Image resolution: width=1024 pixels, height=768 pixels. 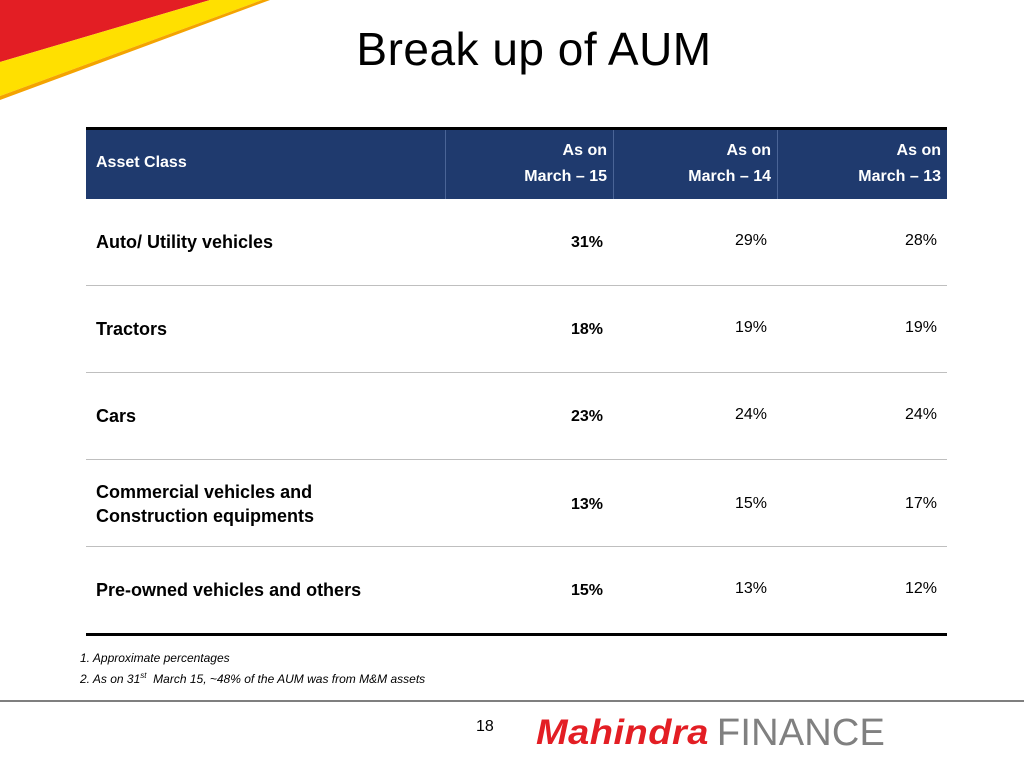 What do you see at coordinates (711, 733) in the screenshot?
I see `mahindra-finance-logo: Mahindra FINANCE` at bounding box center [711, 733].